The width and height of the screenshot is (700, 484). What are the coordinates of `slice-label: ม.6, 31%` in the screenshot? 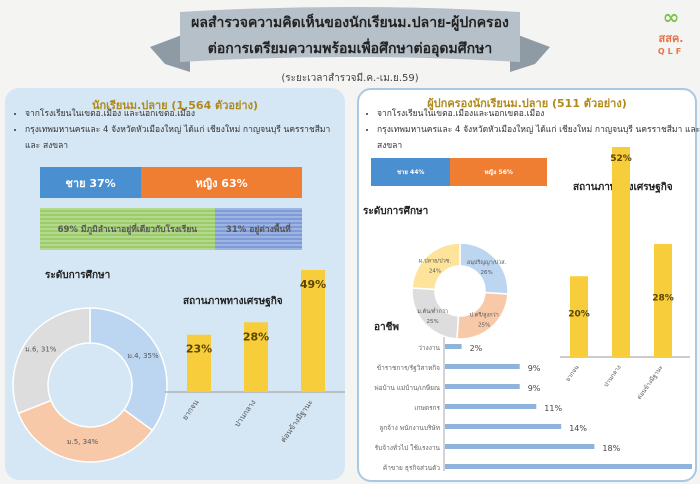 It's located at (41, 350).